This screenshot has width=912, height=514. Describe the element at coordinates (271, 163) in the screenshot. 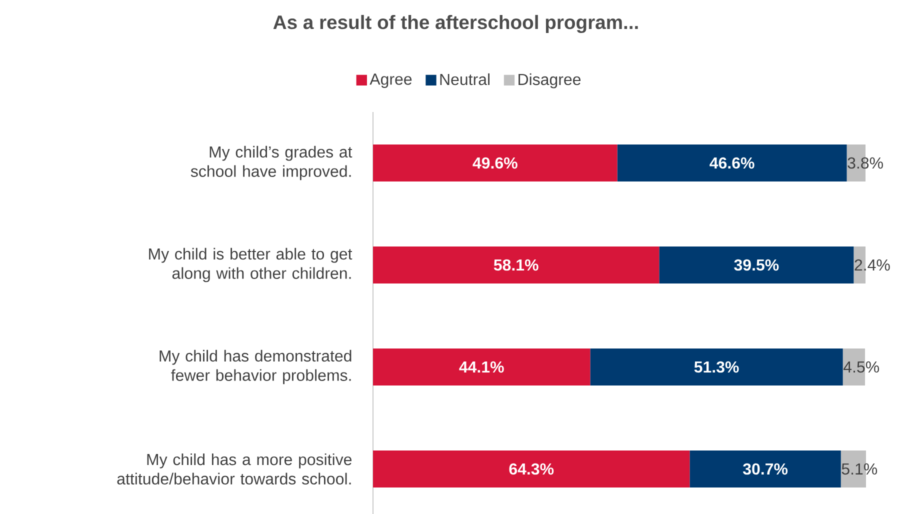

I see `y-tick-label: My child’s grades at school have improved.` at that location.